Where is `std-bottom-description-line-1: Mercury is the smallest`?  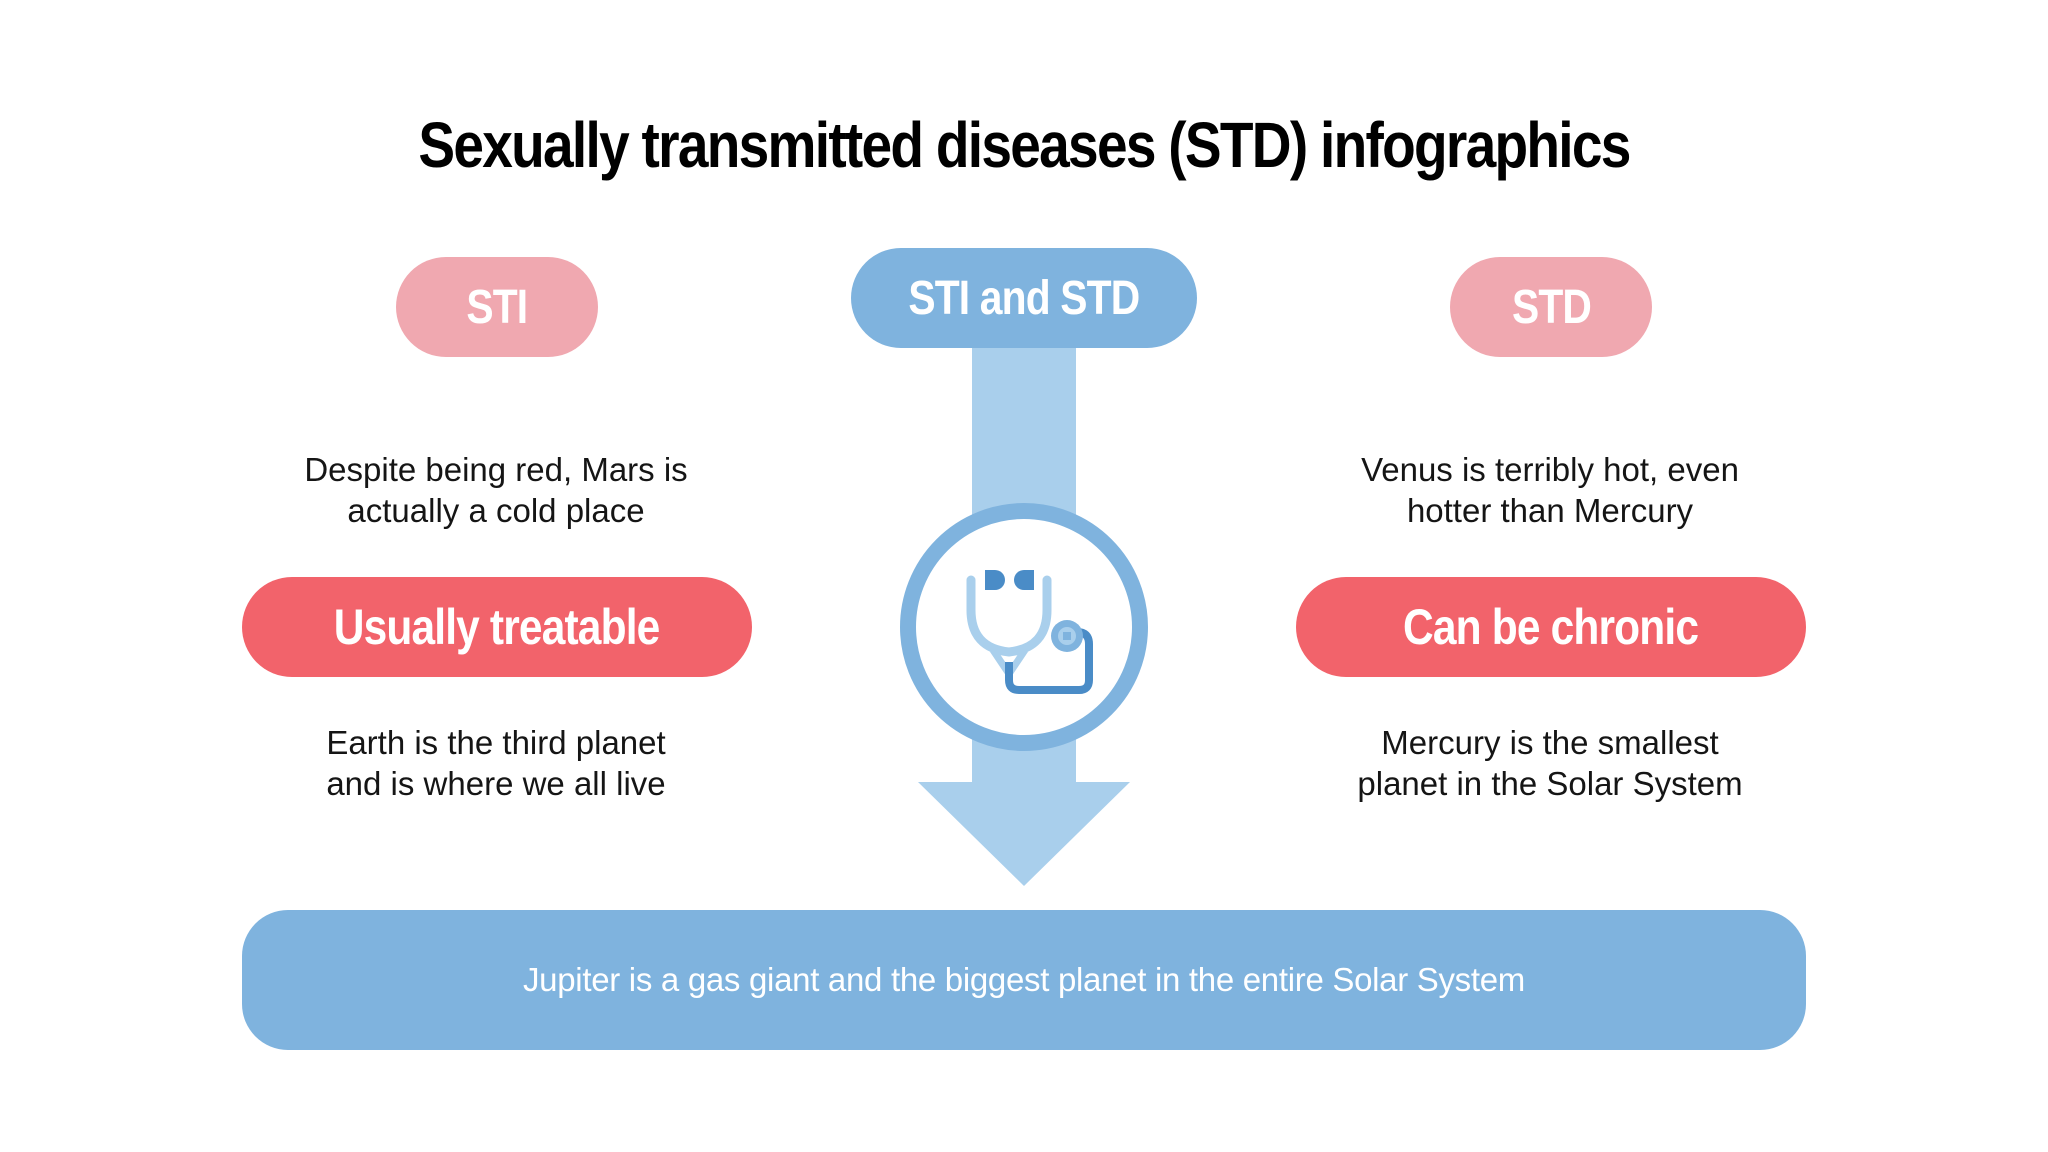 std-bottom-description-line-1: Mercury is the smallest is located at coordinates (1550, 742).